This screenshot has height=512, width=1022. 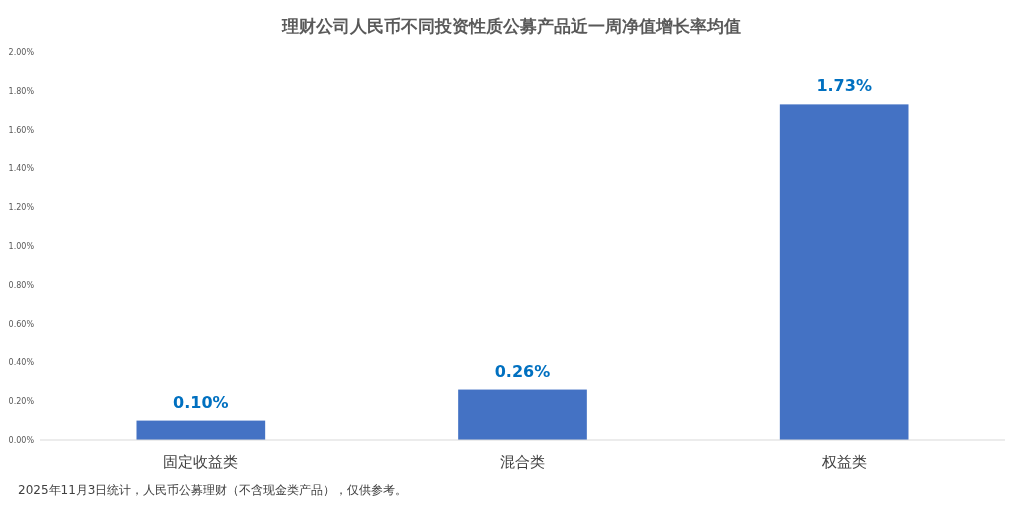 What do you see at coordinates (522, 462) in the screenshot?
I see `x-tick-label: 混合类` at bounding box center [522, 462].